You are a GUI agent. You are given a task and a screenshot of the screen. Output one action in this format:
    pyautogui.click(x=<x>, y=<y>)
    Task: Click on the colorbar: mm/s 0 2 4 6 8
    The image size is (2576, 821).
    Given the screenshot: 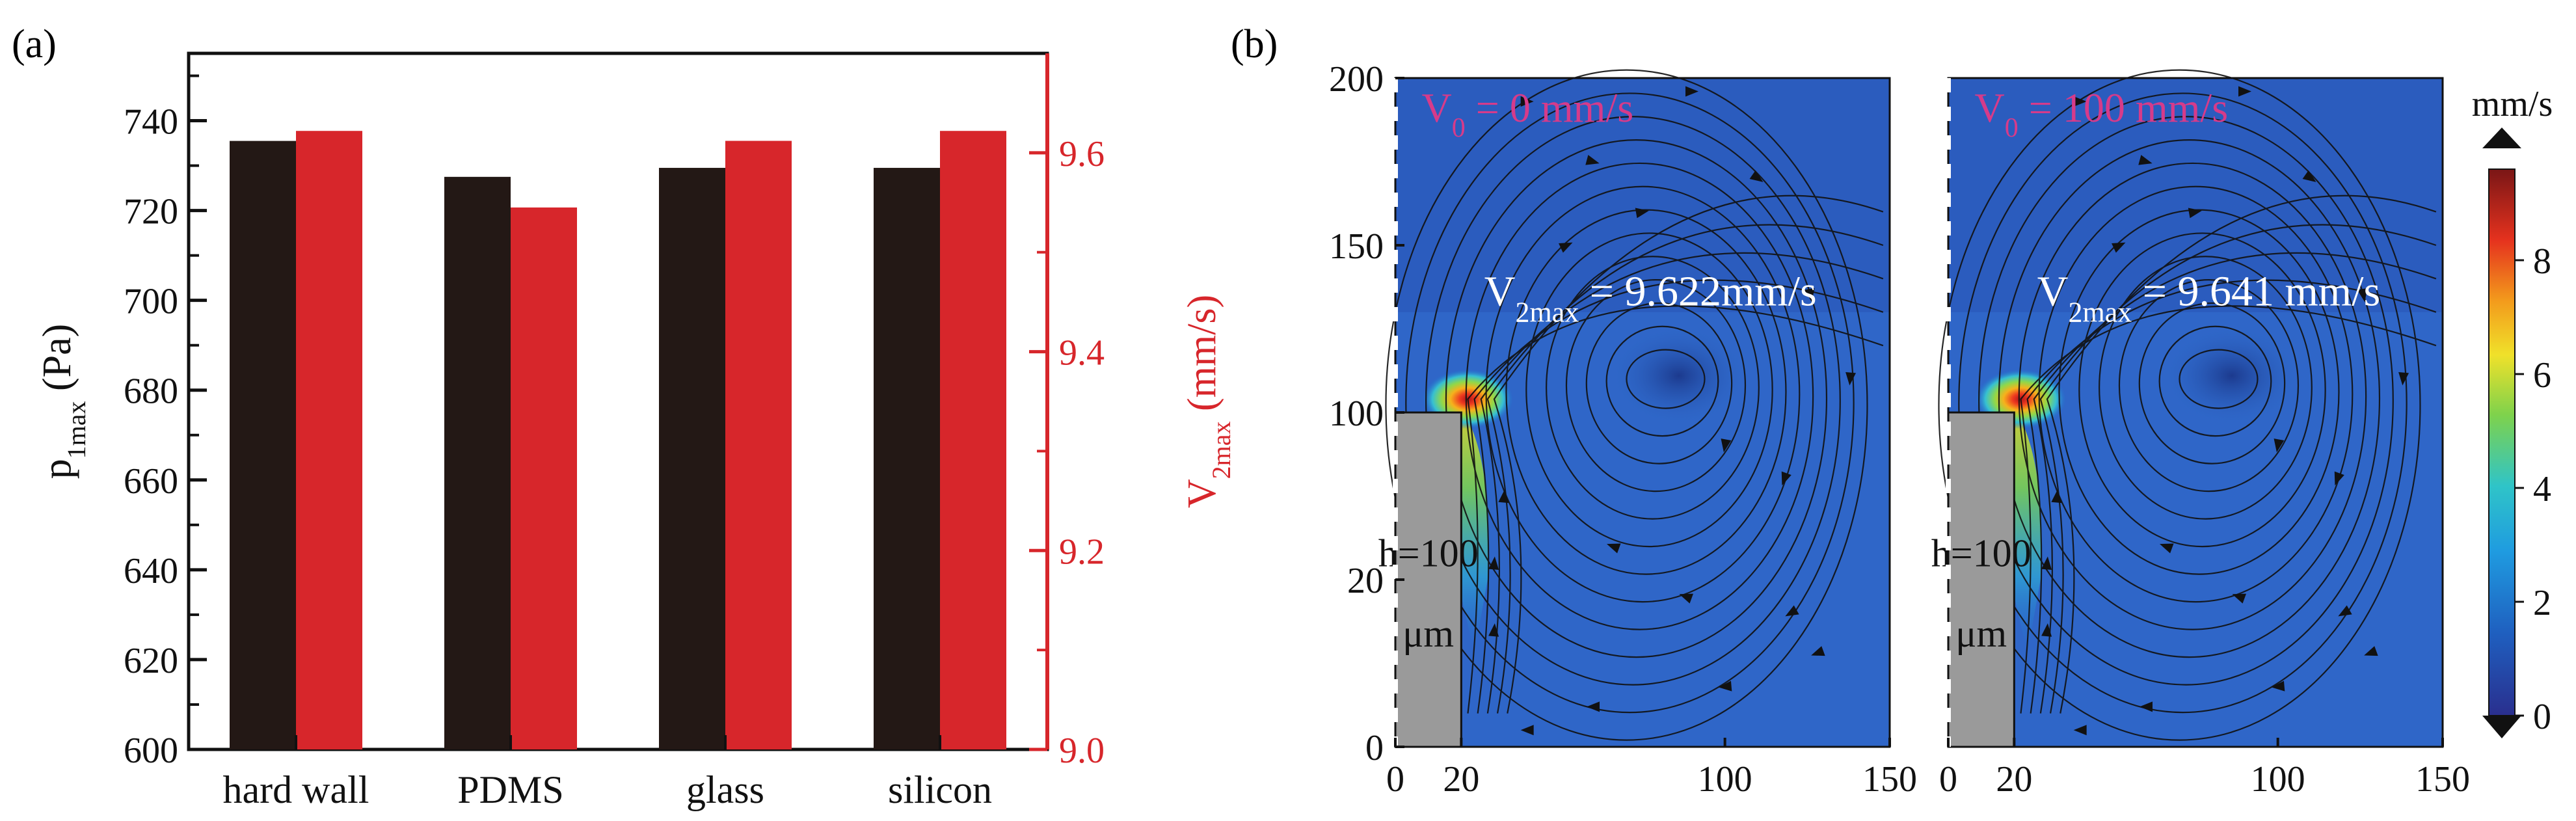 What is the action you would take?
    pyautogui.click(x=2512, y=411)
    